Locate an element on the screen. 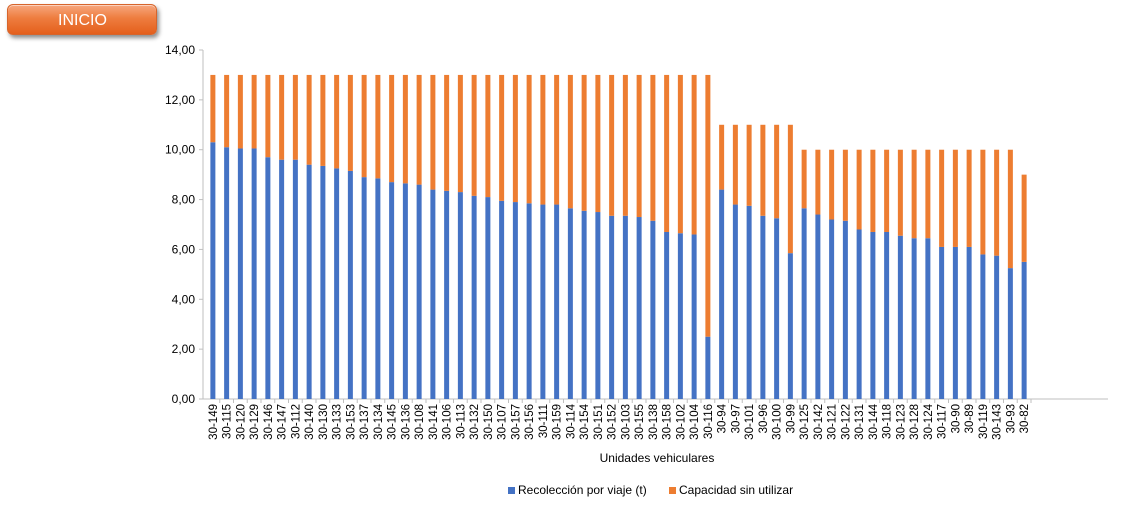 The width and height of the screenshot is (1132, 511). x-tick-label: 30-124 is located at coordinates (929, 421).